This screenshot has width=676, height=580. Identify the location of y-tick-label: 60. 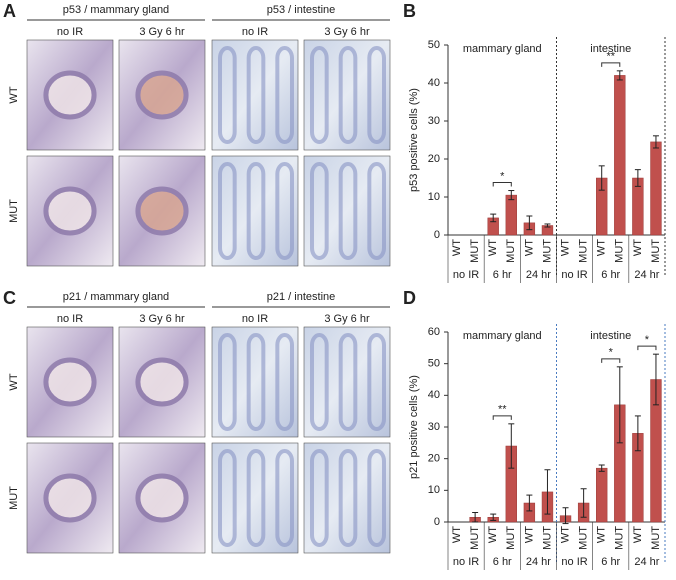
(434, 332).